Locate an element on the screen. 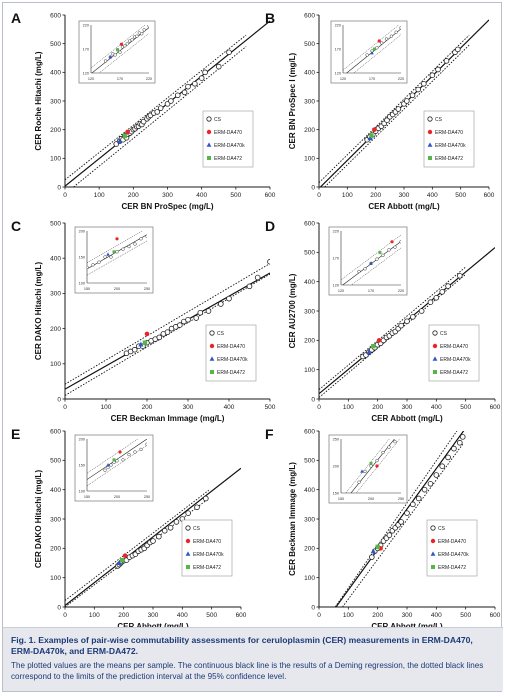 This screenshot has height=696, width=505. inset-y-tick-label: 120 is located at coordinates (336, 285).